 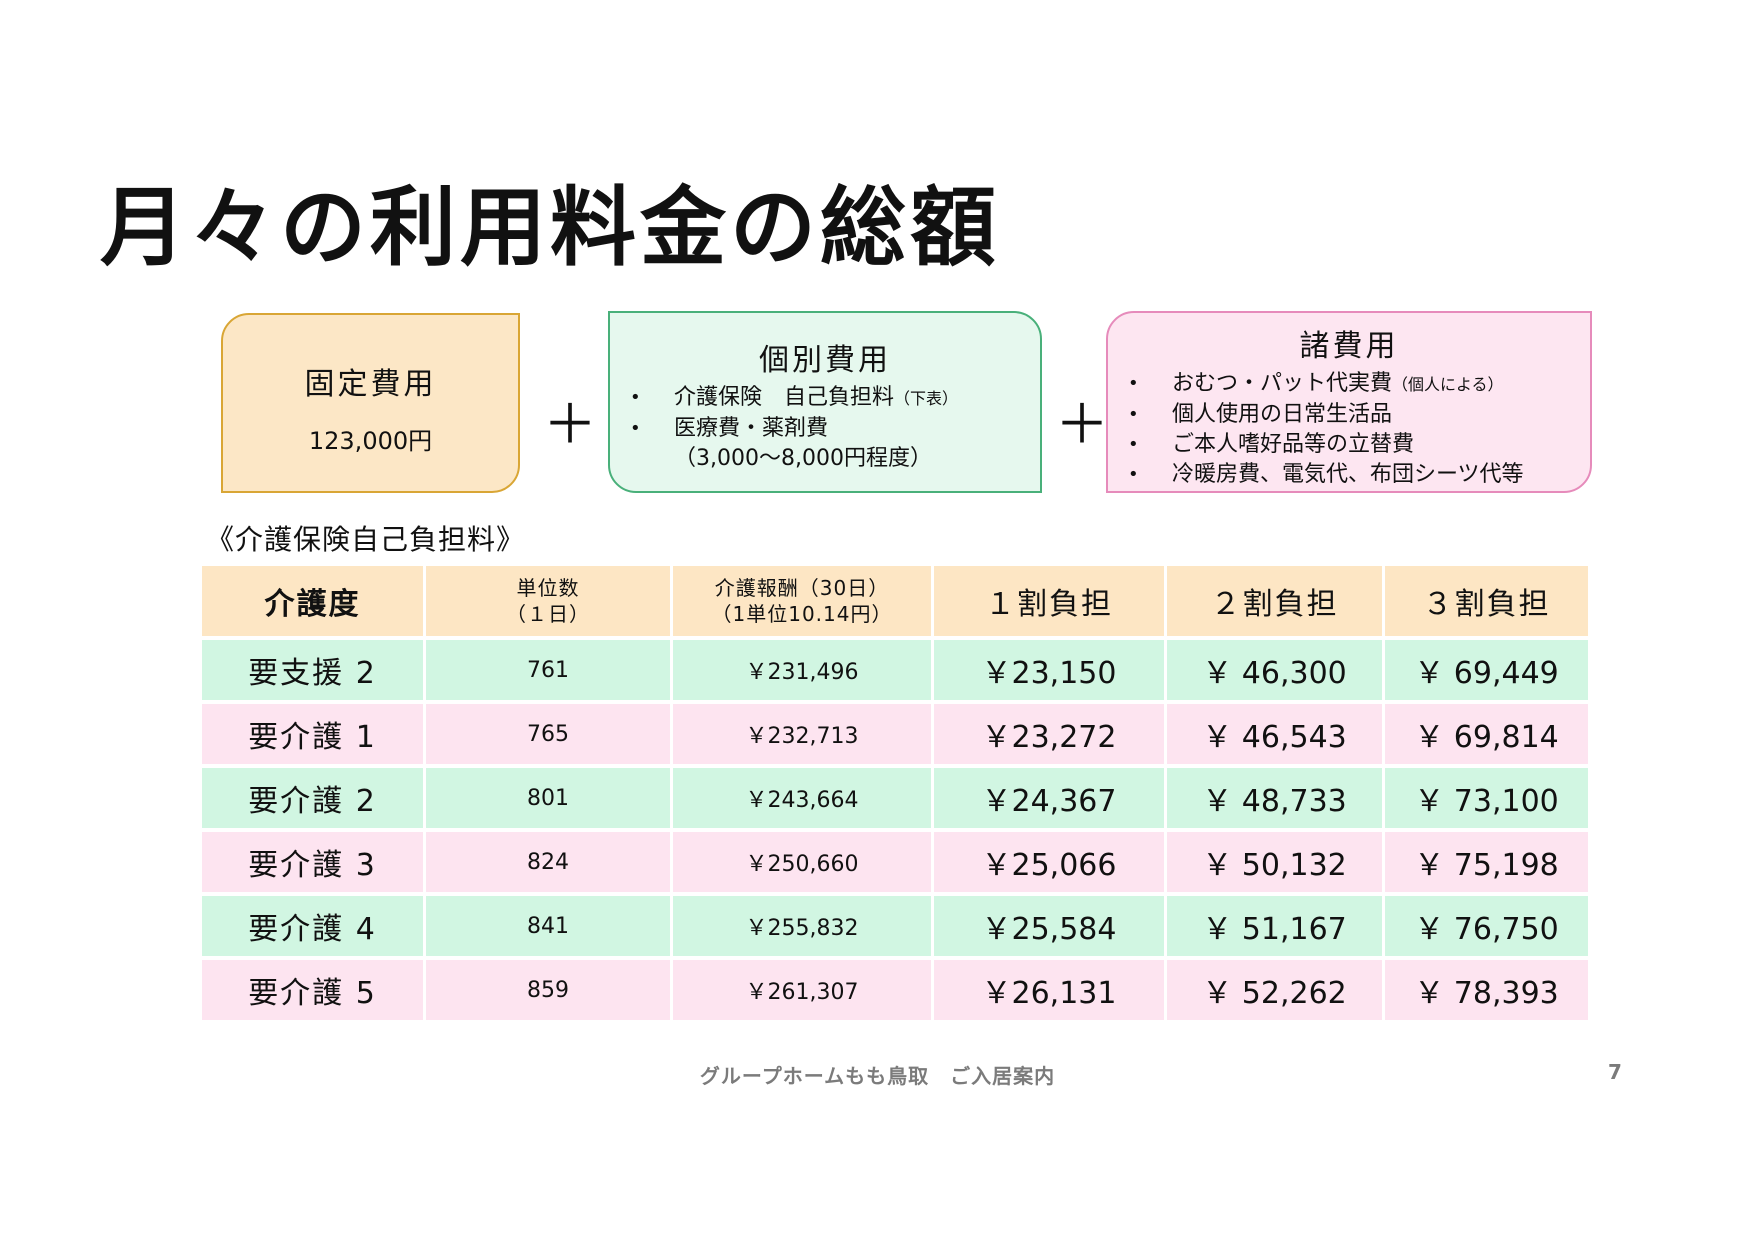 I want to click on cell-reward: ￥243,664, so click(x=802, y=799).